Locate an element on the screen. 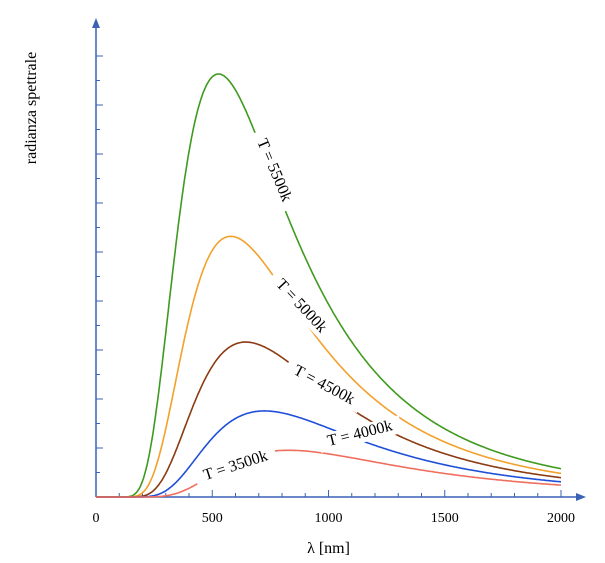 The height and width of the screenshot is (563, 605). series-label-group: T = 3500k is located at coordinates (236, 466).